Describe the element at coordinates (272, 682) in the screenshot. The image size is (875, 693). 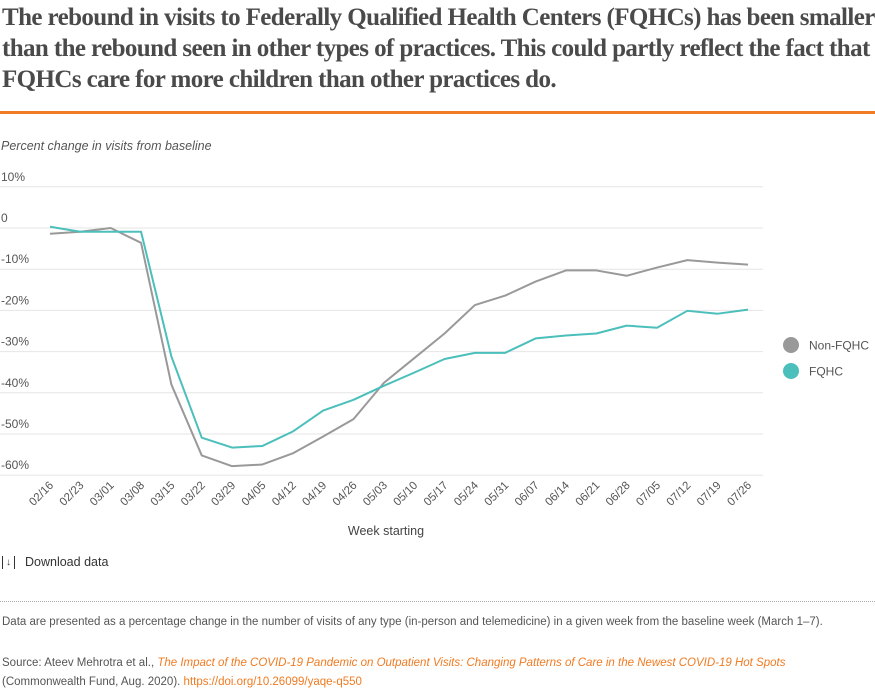
I see `doi-link: https://doi.org/10.26099/yaqe-q550` at that location.